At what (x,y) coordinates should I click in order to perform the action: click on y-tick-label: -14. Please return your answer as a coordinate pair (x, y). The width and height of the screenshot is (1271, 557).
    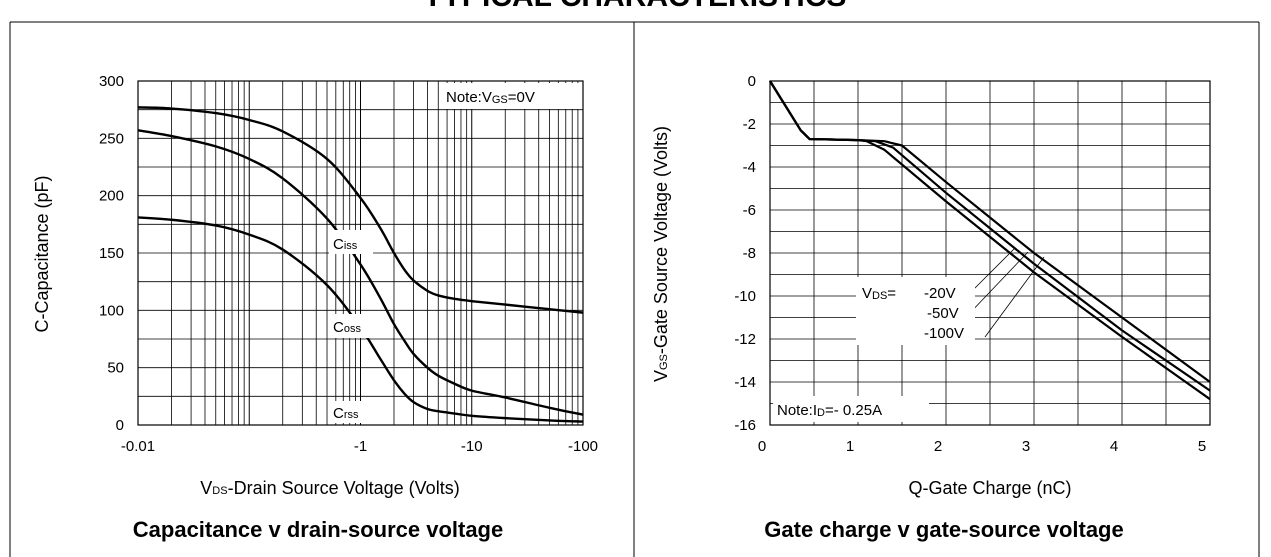
    Looking at the image, I should click on (745, 382).